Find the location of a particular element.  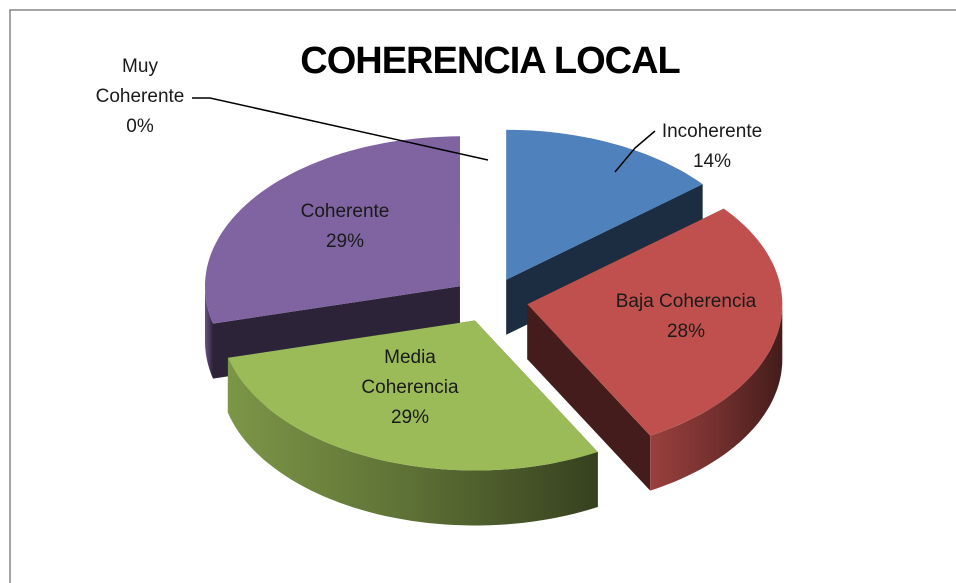

data-label: Media Coherencia 29% is located at coordinates (410, 388).